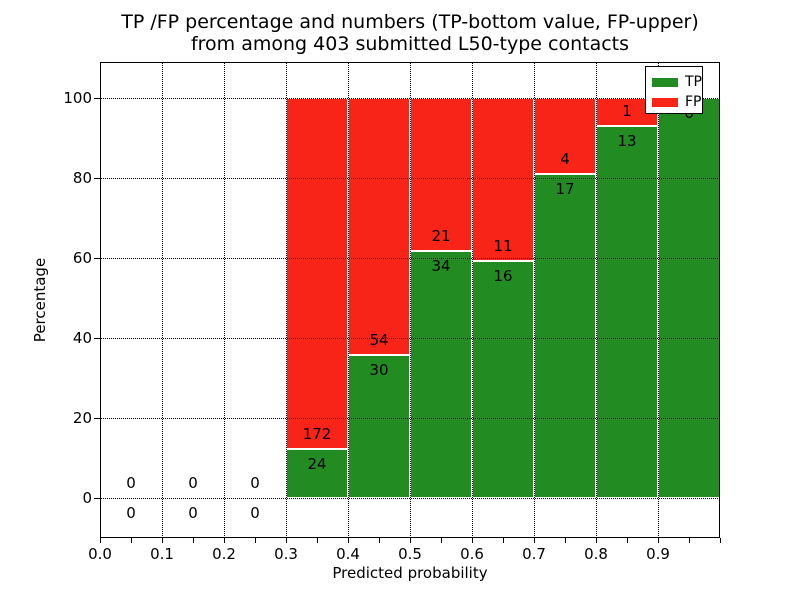  I want to click on legend-entry-fp: FP, so click(677, 102).